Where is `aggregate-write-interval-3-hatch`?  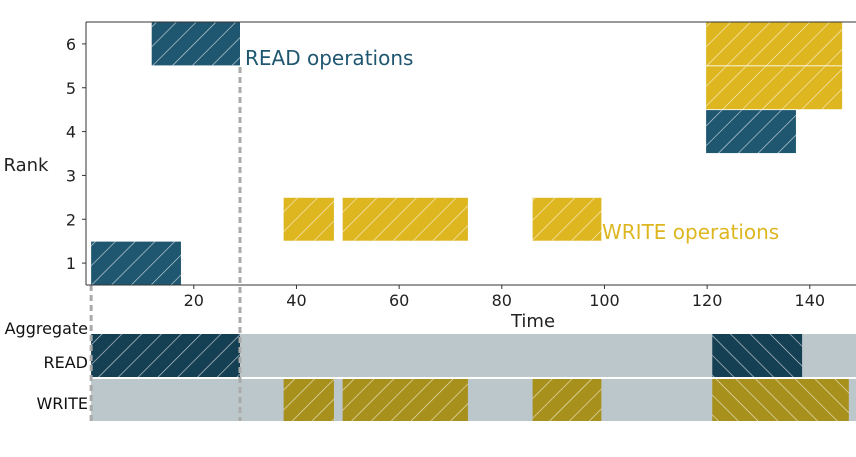 aggregate-write-interval-3-hatch is located at coordinates (567, 400).